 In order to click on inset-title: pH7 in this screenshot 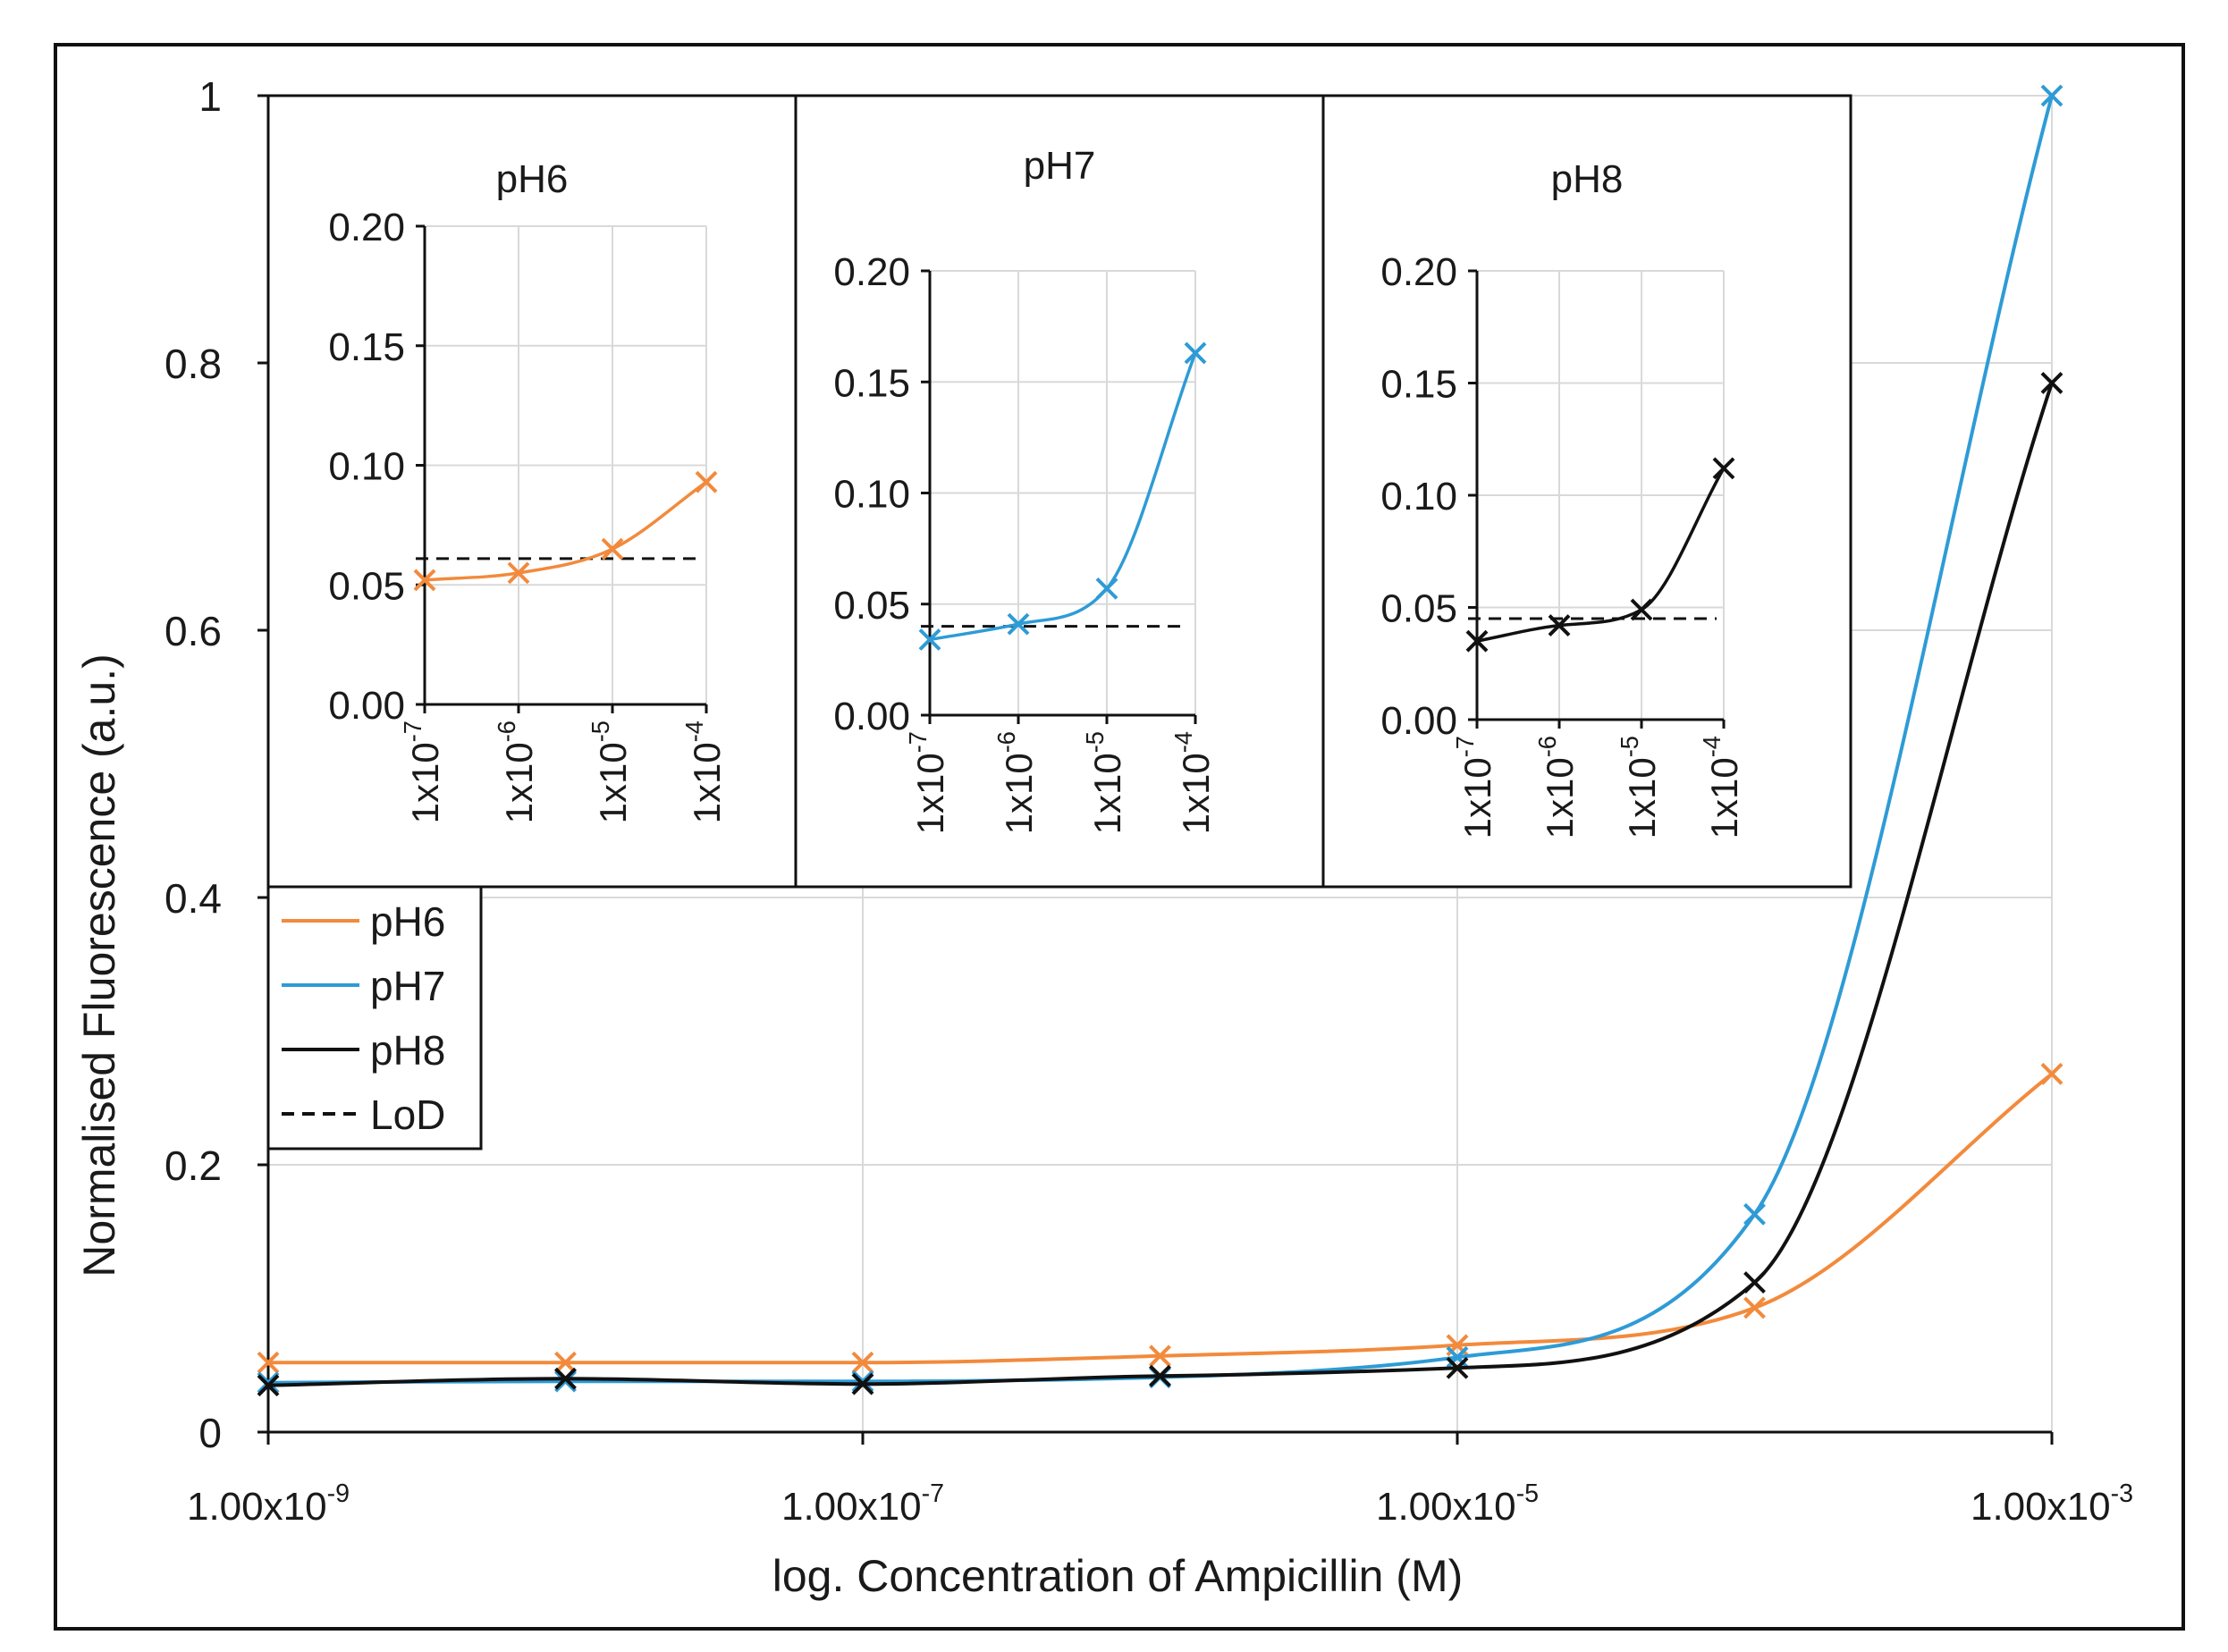, I will do `click(1060, 166)`.